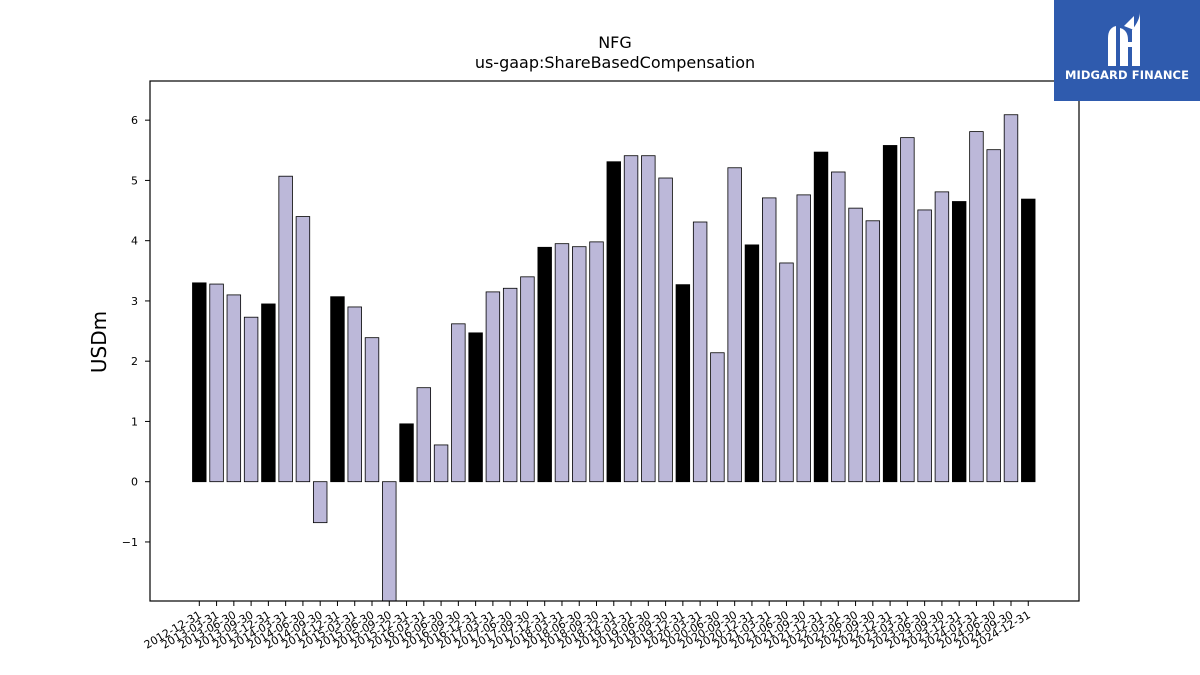  I want to click on y-tick-label: 2, so click(134, 361).